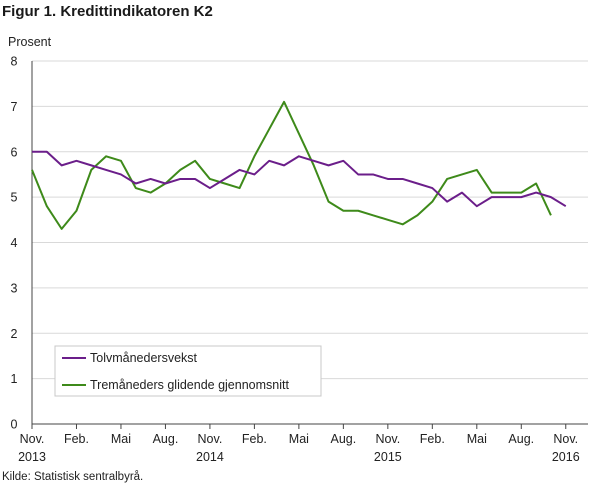 This screenshot has width=609, height=488. What do you see at coordinates (299, 439) in the screenshot?
I see `x-tick-label-6: Mai` at bounding box center [299, 439].